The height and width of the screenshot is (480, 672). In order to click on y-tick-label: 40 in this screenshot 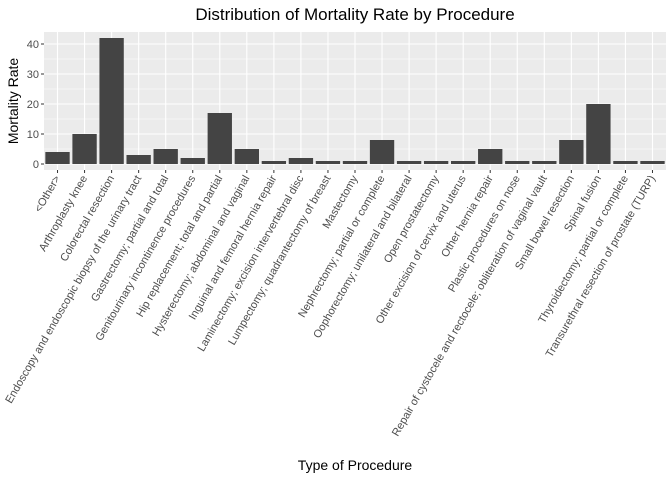, I will do `click(33, 45)`.